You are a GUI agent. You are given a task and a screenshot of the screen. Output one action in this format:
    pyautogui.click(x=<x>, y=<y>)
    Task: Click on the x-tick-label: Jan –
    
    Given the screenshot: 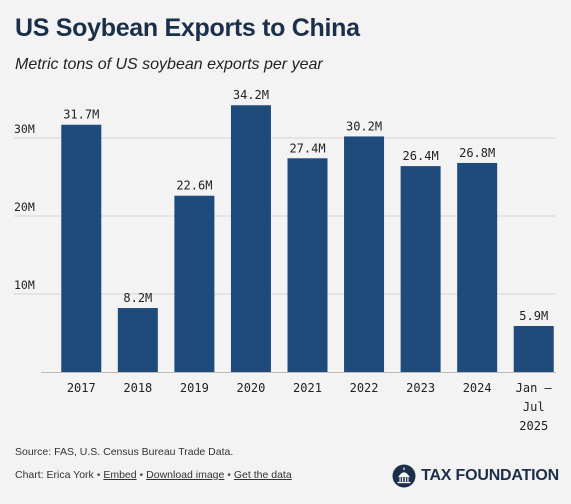 What is the action you would take?
    pyautogui.click(x=534, y=388)
    